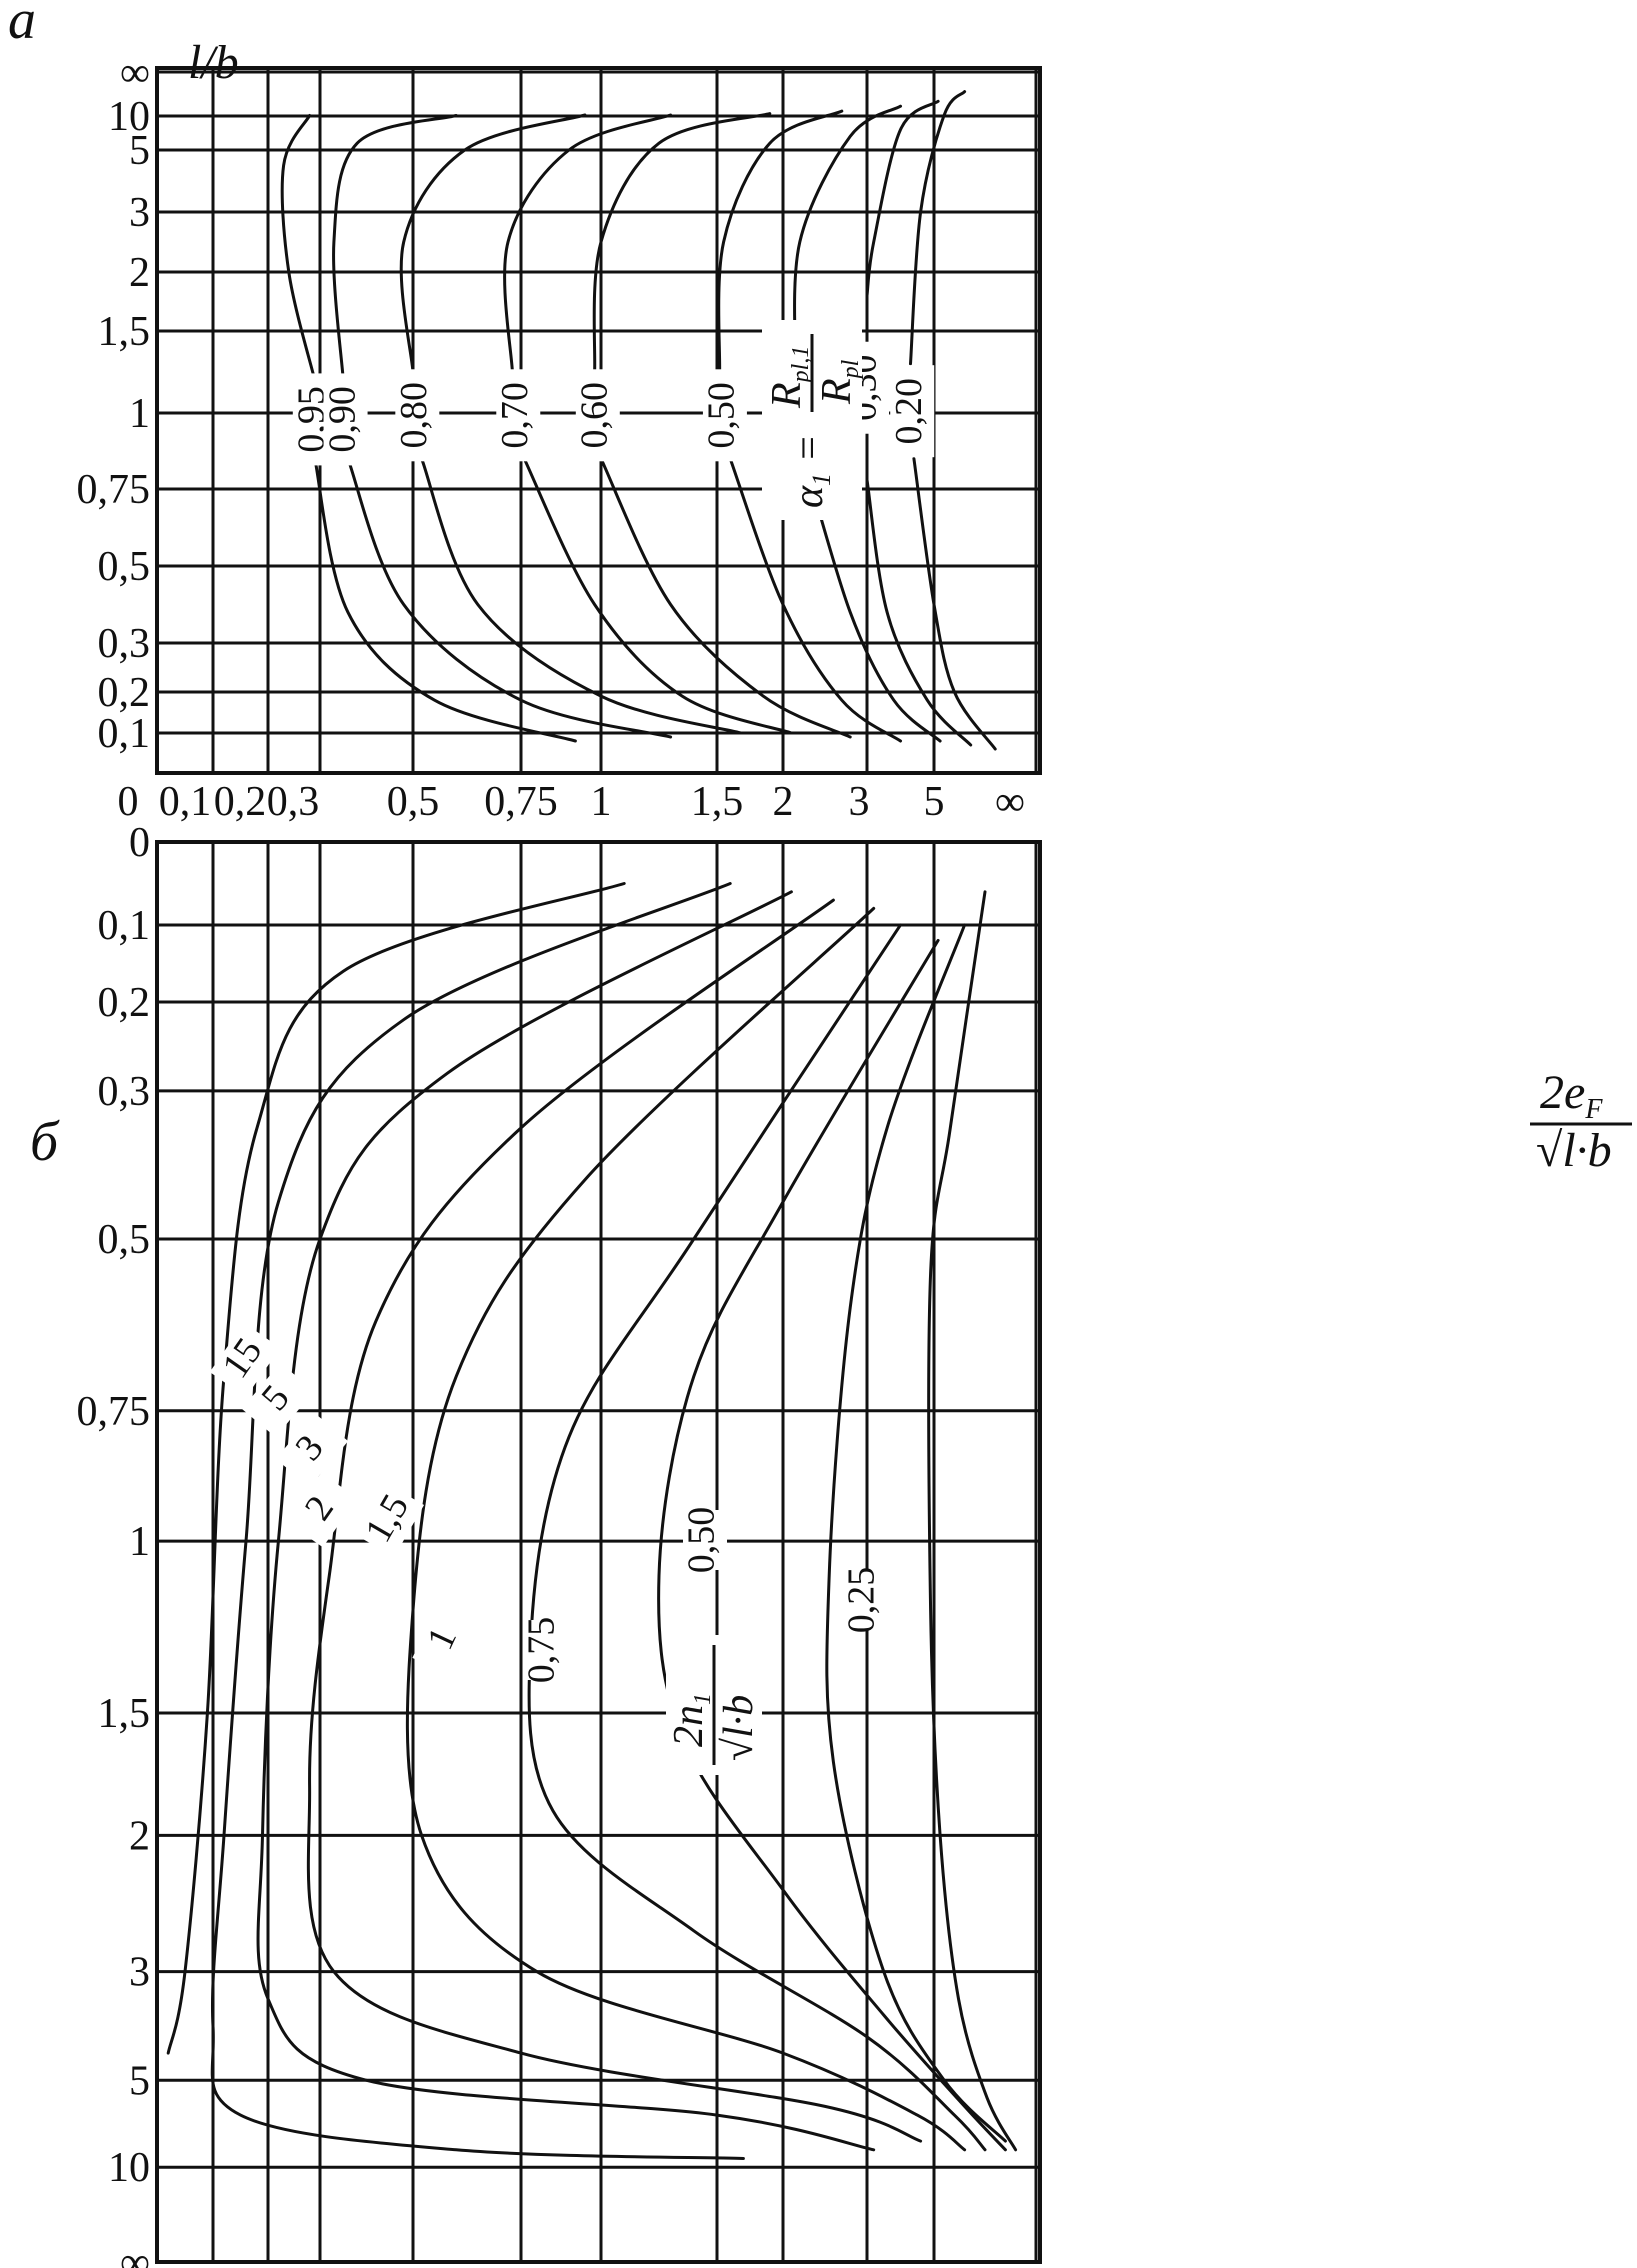 This screenshot has width=1637, height=2268. I want to click on x-axis-title-denominator: √l·b, so click(1574, 1150).